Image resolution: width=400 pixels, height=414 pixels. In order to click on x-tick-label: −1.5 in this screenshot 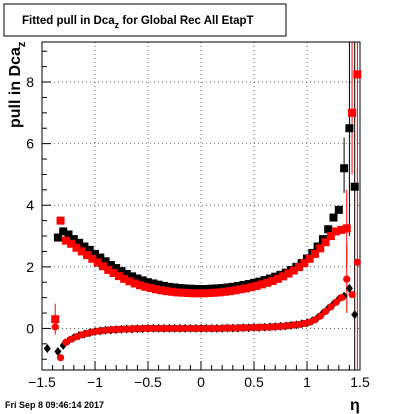, I will do `click(42, 382)`.